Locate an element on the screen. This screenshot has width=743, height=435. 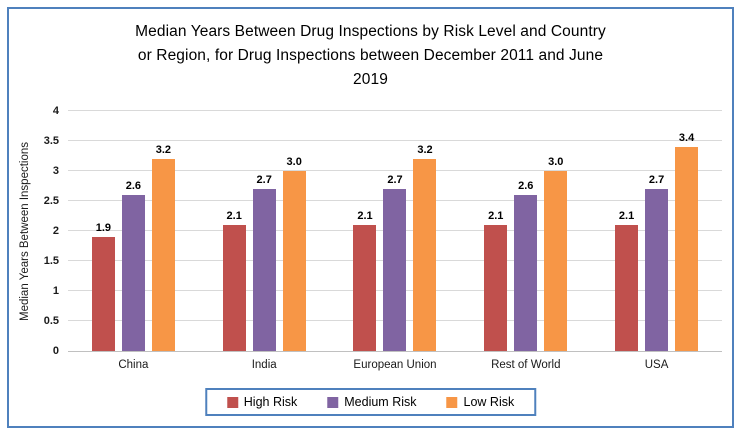
bar-group-european-union: 2.1 2.7 3.2 is located at coordinates (395, 231).